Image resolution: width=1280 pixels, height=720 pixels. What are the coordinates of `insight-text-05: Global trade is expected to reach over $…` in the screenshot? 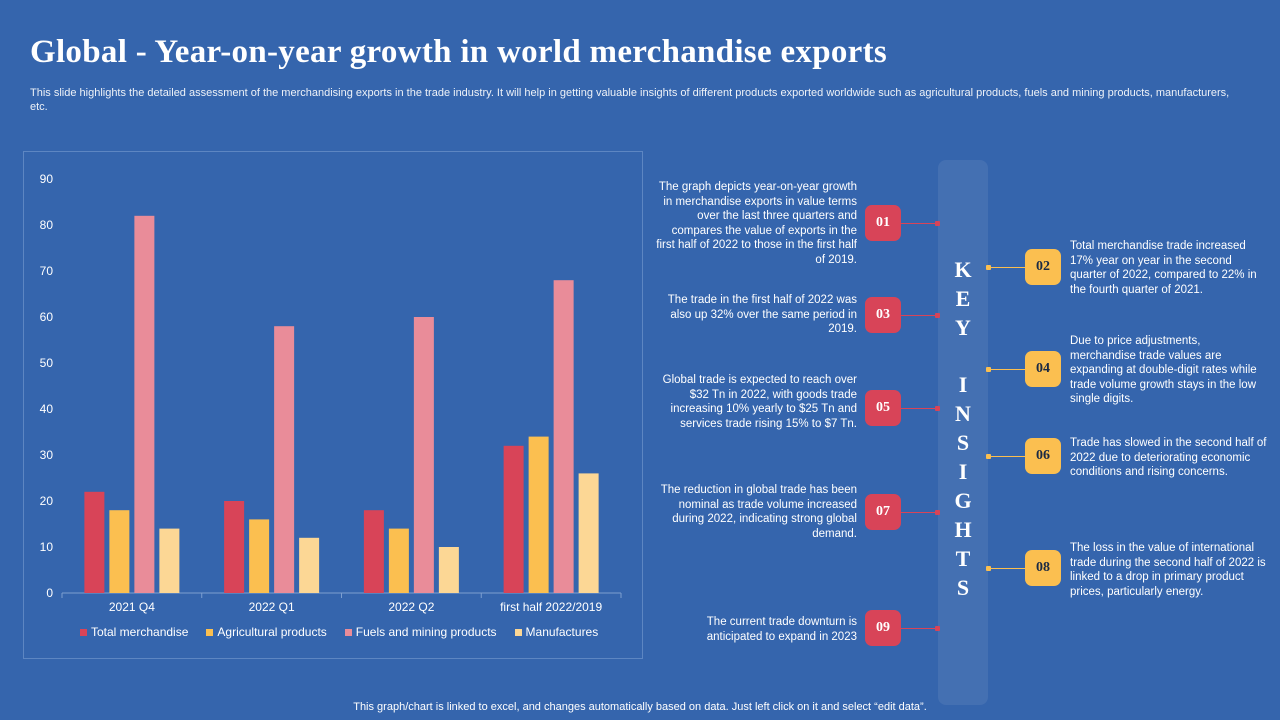 It's located at (759, 402).